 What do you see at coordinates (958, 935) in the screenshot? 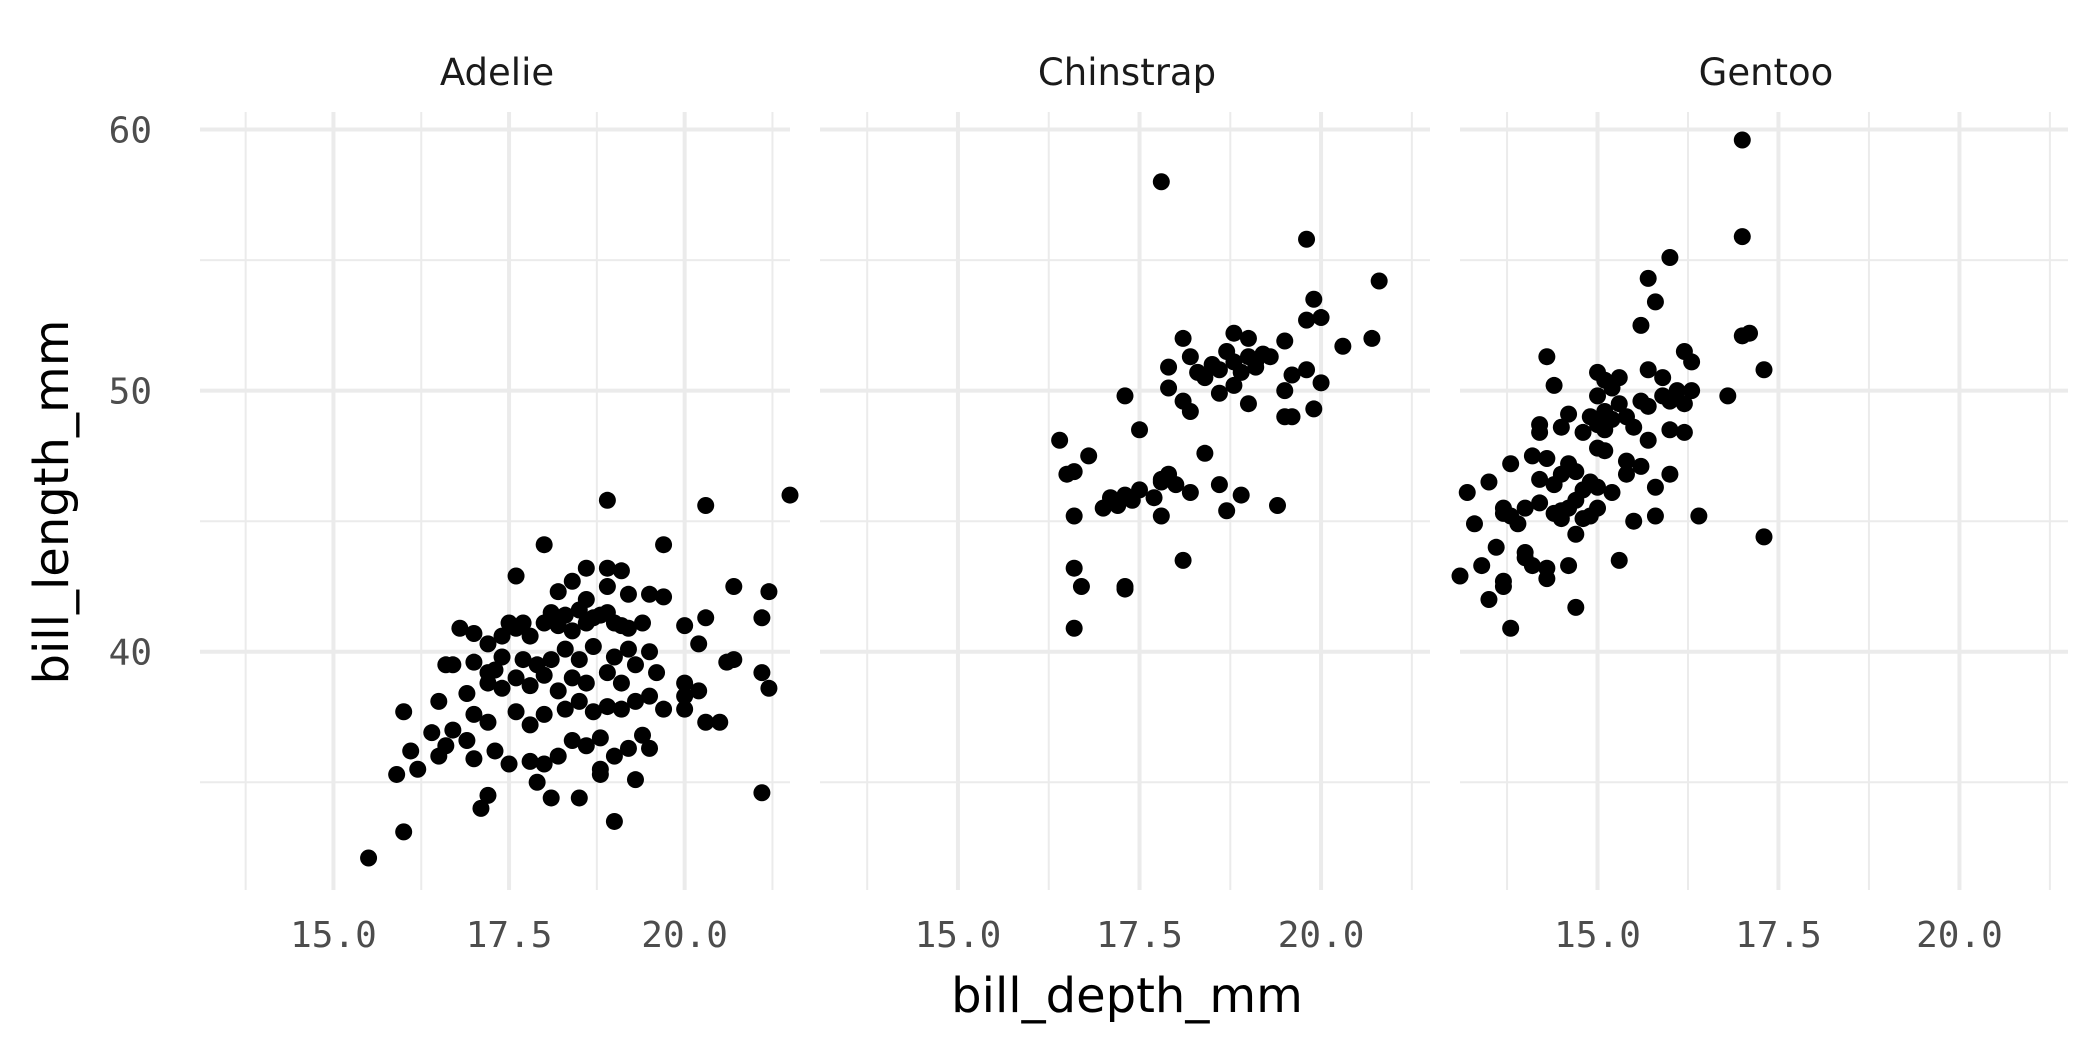
I see `x-tick-label: 15.0` at bounding box center [958, 935].